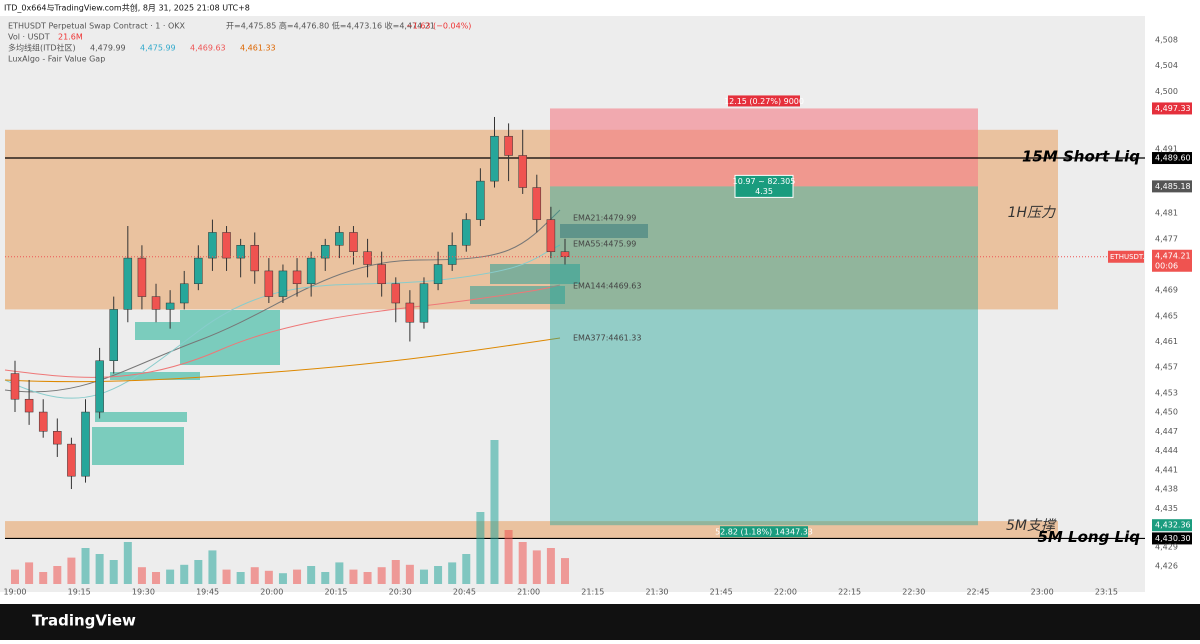 This screenshot has height=644, width=1200. Describe the element at coordinates (1106, 592) in the screenshot. I see `x-tick-label: 23:15` at that location.